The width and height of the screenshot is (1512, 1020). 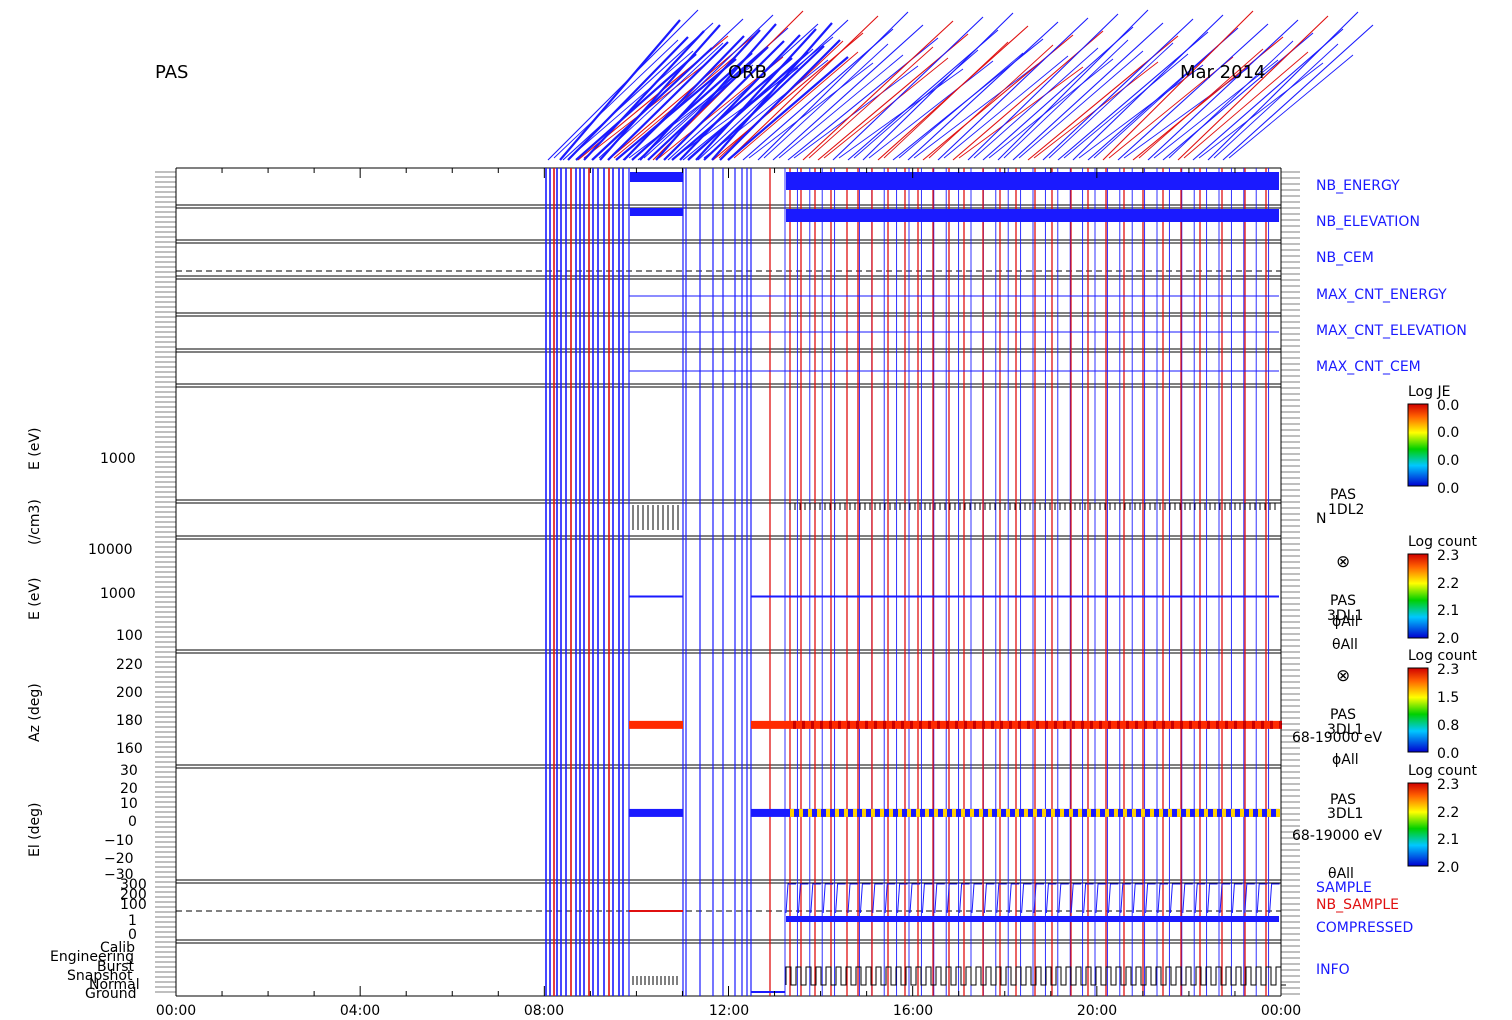 I want to click on colorbar-2-v3: 2.0, so click(x=1448, y=639).